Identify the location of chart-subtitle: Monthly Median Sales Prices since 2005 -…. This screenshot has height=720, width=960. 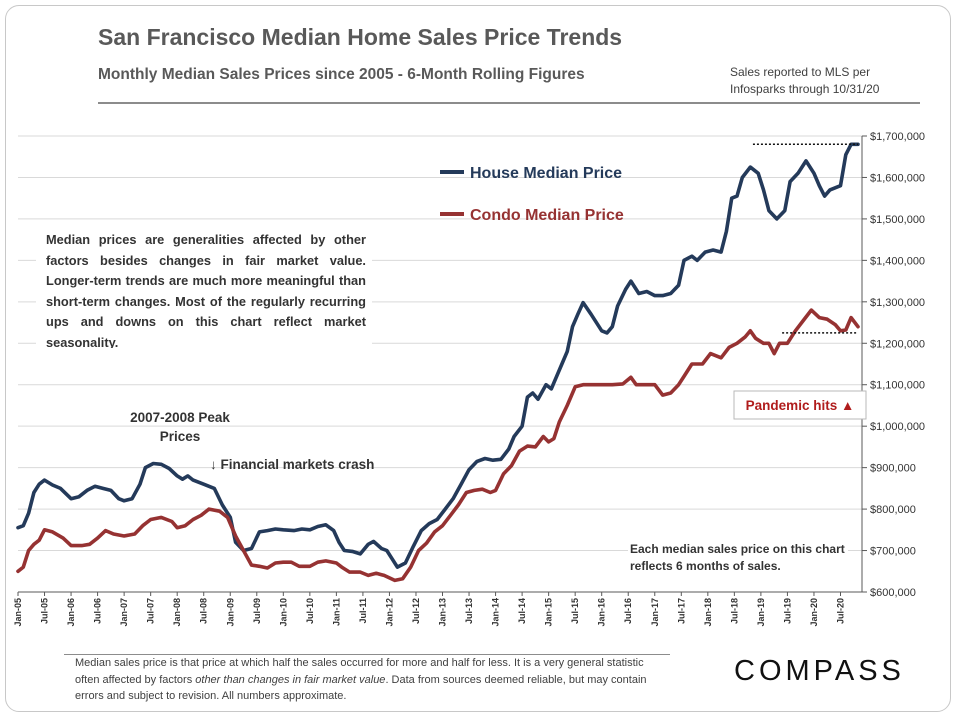
(341, 74).